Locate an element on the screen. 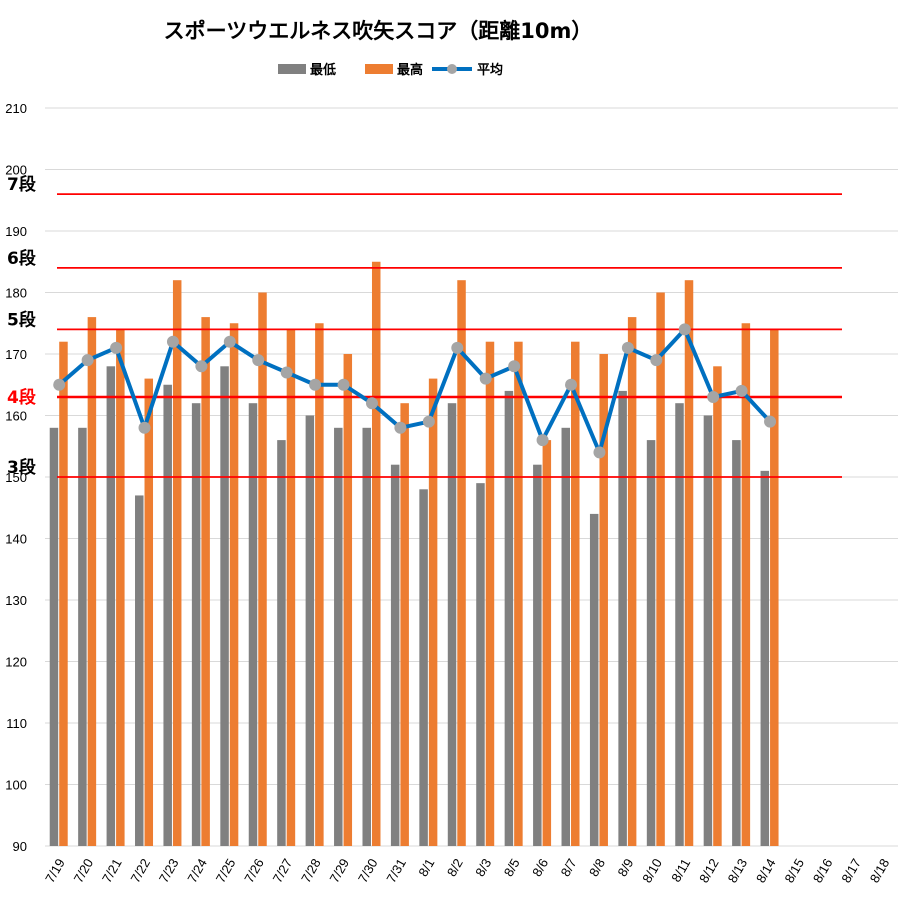 The height and width of the screenshot is (900, 900). legend-label-avg: 平均 is located at coordinates (490, 70).